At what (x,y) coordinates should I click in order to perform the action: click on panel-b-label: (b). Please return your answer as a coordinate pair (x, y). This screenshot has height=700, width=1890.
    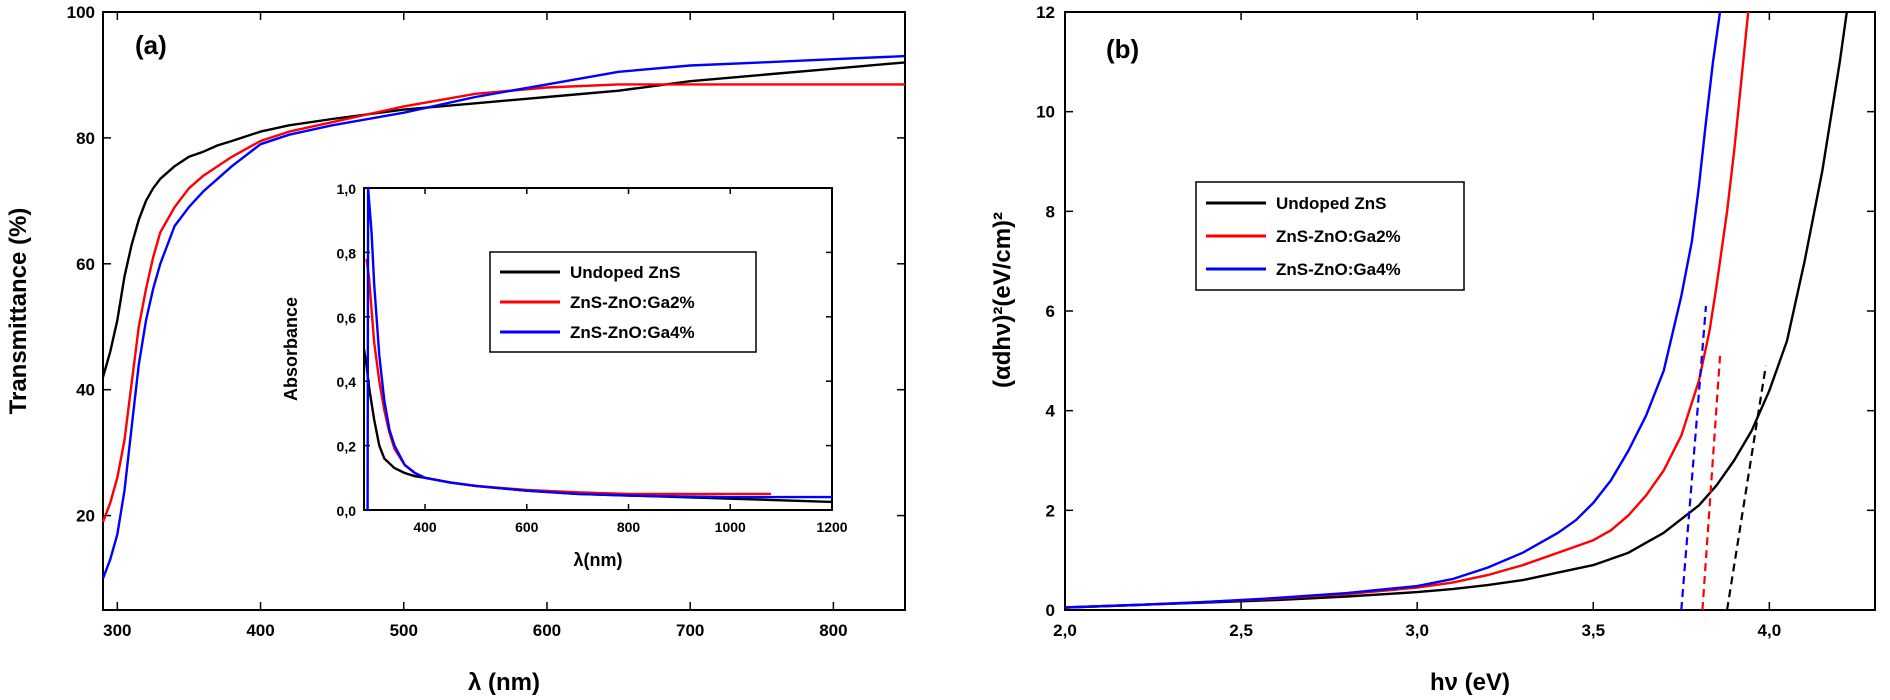
    Looking at the image, I should click on (1122, 49).